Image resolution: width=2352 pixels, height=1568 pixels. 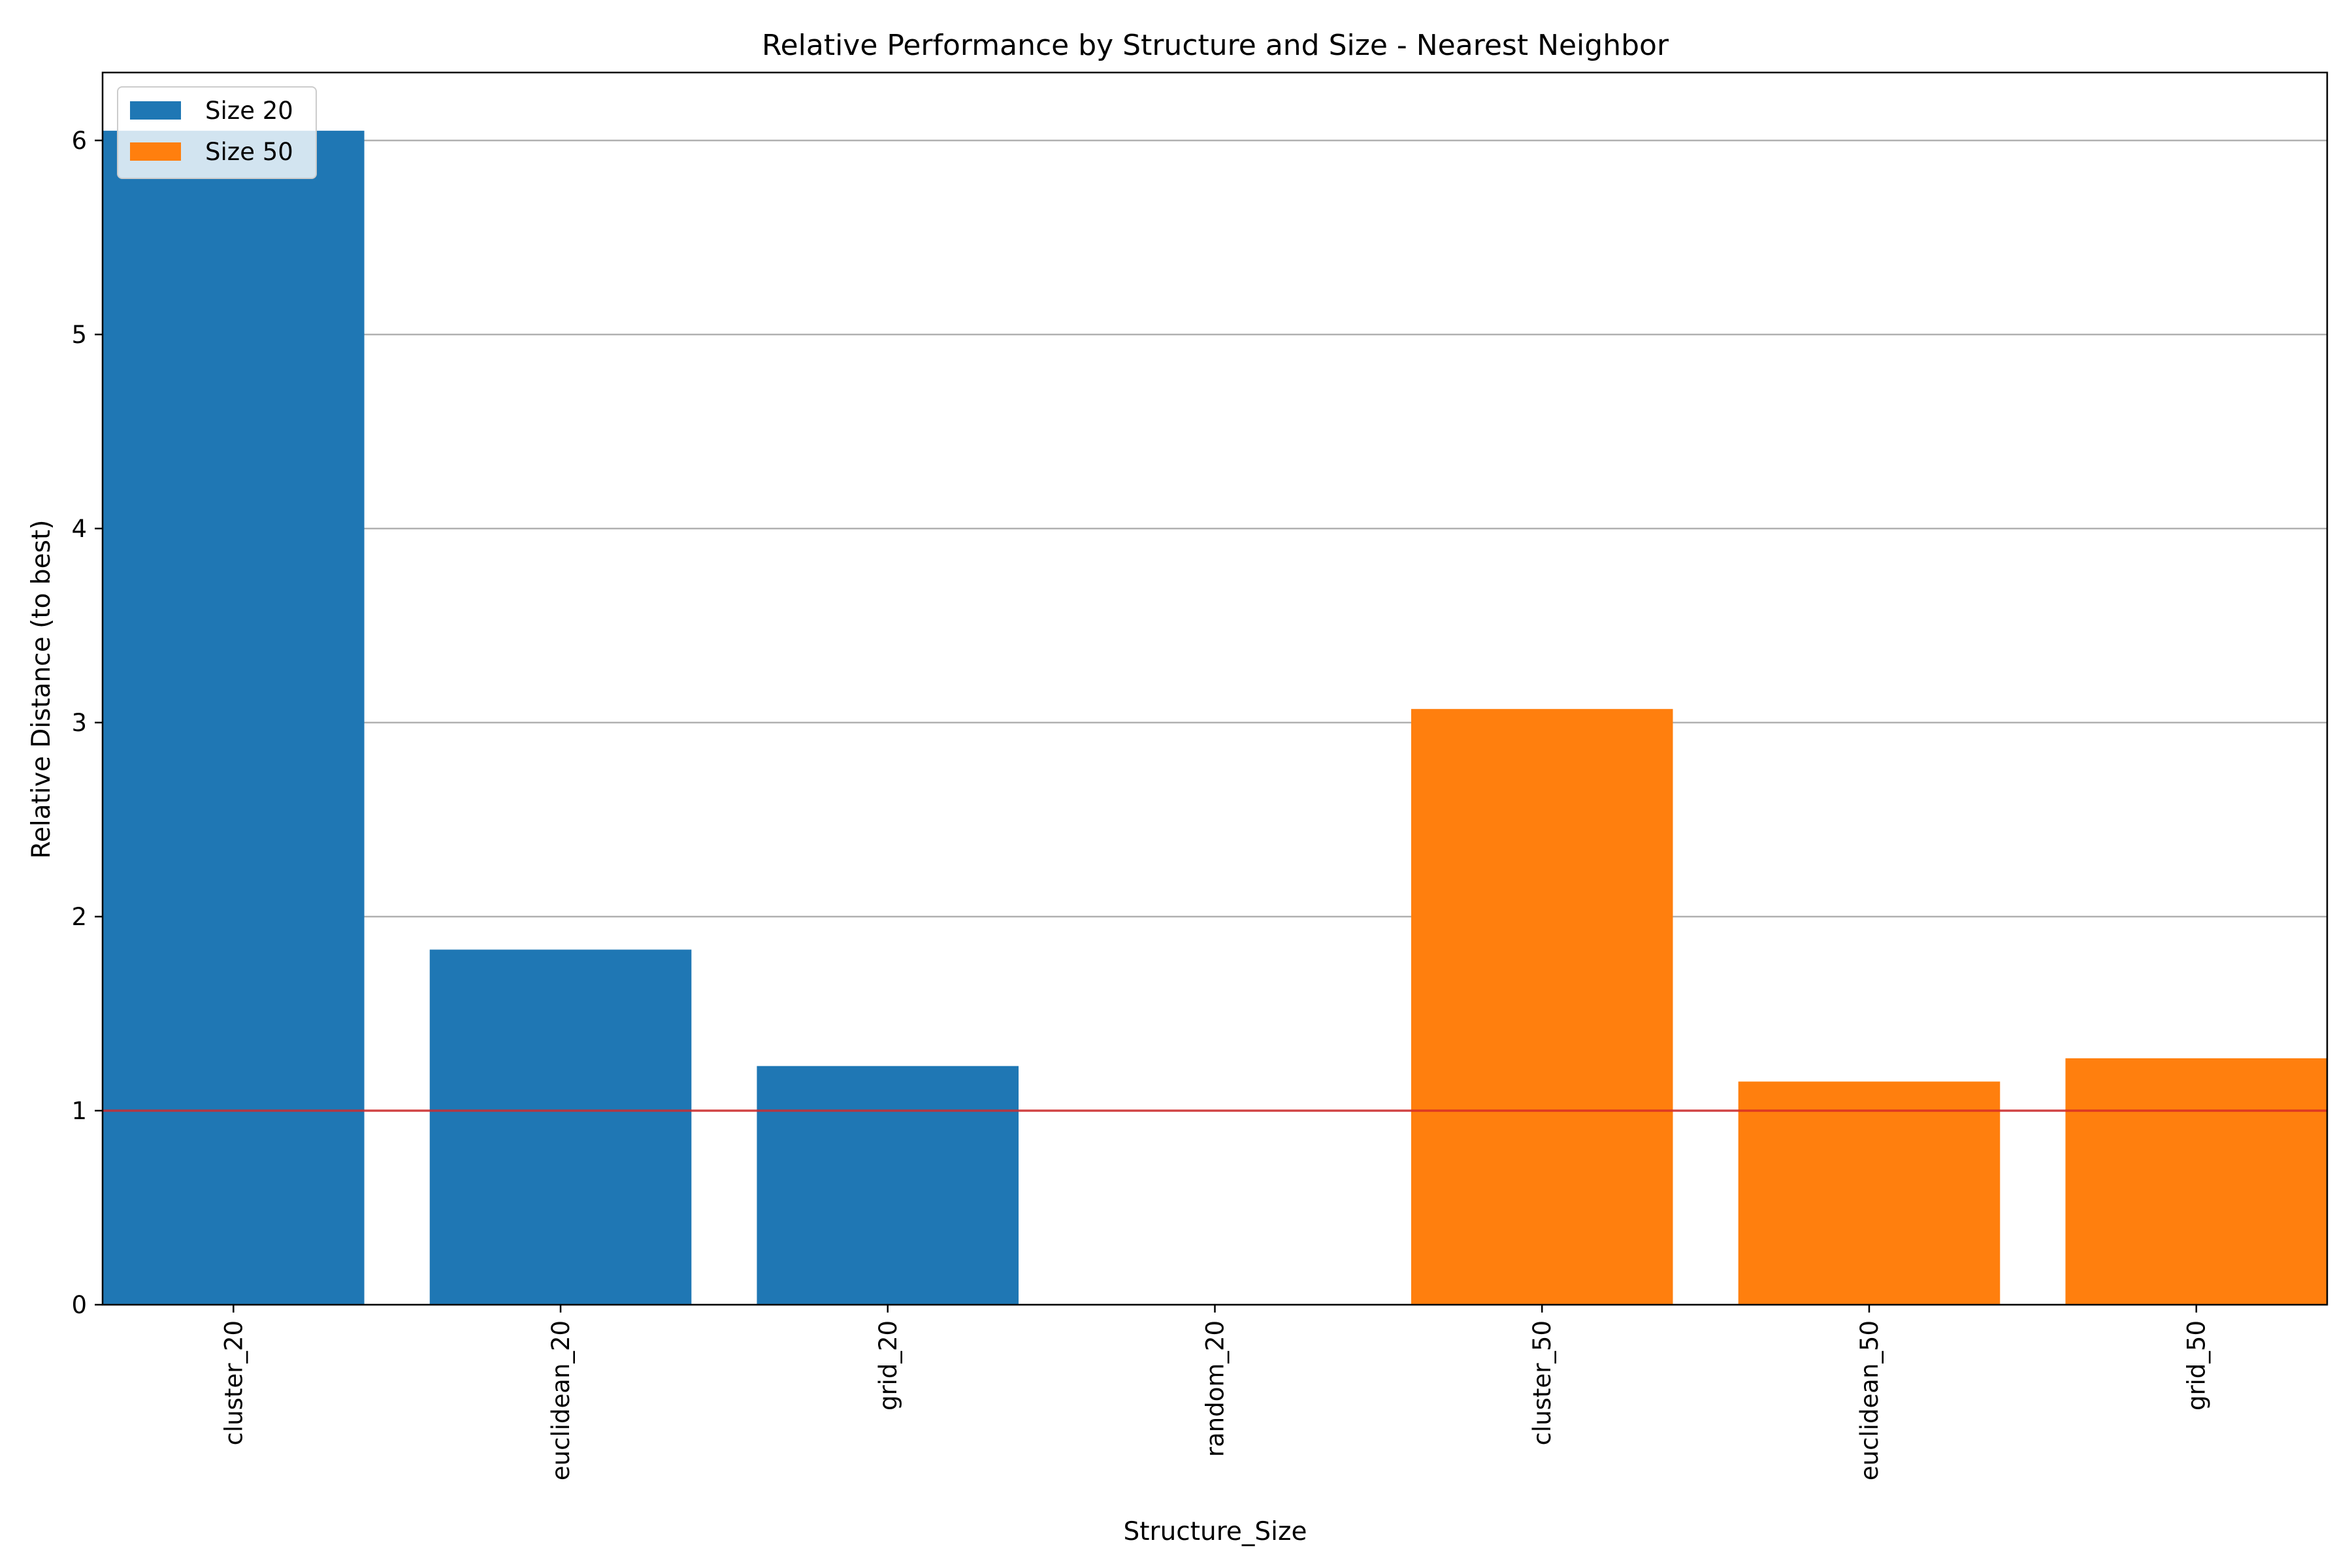 I want to click on x-tick-label: euclidean_20, so click(x=561, y=1400).